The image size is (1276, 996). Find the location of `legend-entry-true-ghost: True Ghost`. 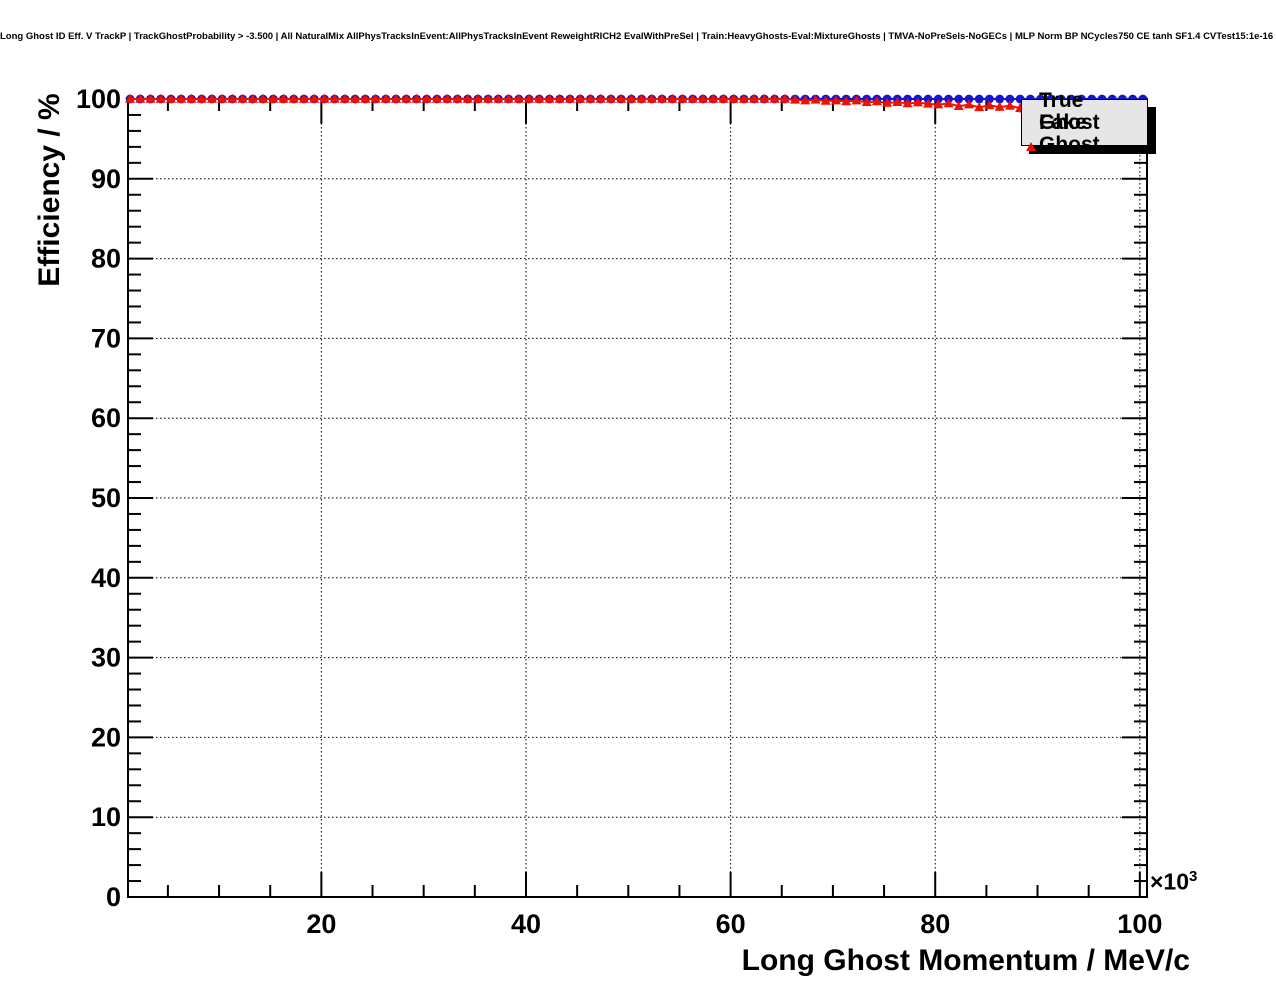

legend-entry-true-ghost: True Ghost is located at coordinates (1086, 112).